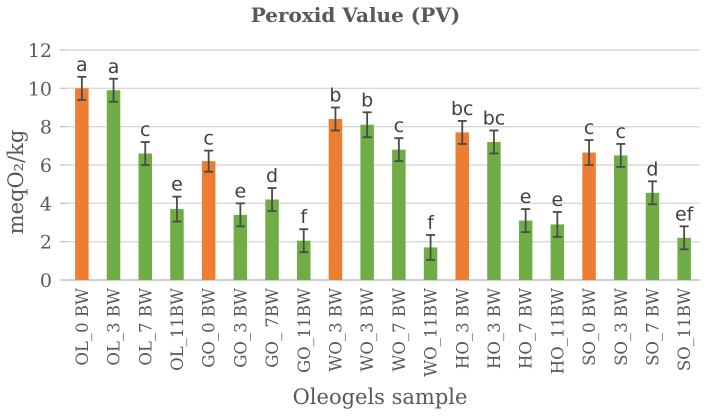 The width and height of the screenshot is (711, 416). What do you see at coordinates (82, 65) in the screenshot?
I see `significance-letter-ol_0-bw: a` at bounding box center [82, 65].